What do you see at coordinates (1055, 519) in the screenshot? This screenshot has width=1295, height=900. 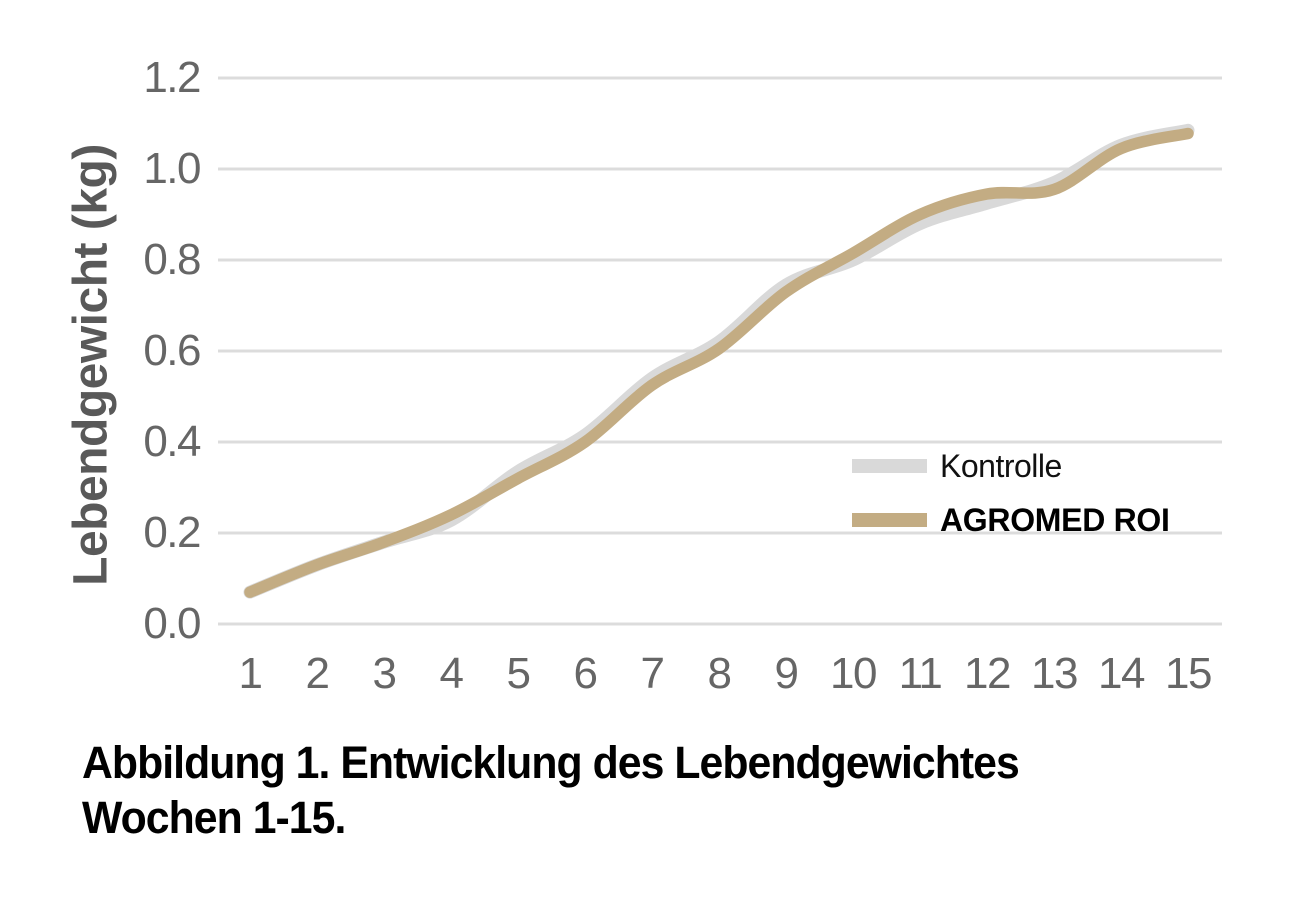 I see `legend-label-agromed-roi: AGROMED ROI` at bounding box center [1055, 519].